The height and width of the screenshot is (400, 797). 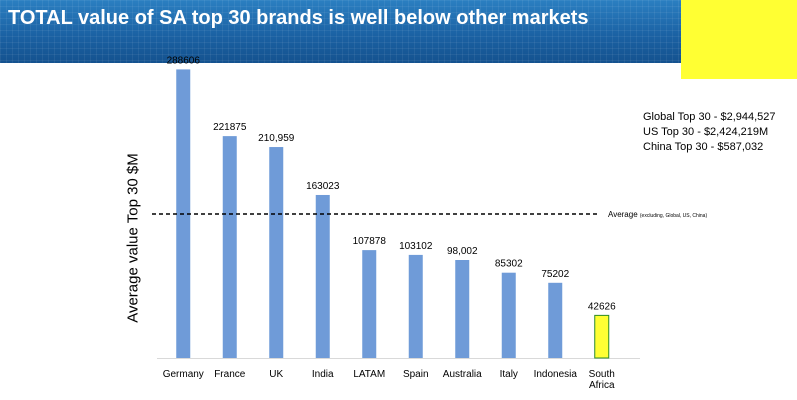 What do you see at coordinates (602, 336) in the screenshot?
I see `bar-south-africa` at bounding box center [602, 336].